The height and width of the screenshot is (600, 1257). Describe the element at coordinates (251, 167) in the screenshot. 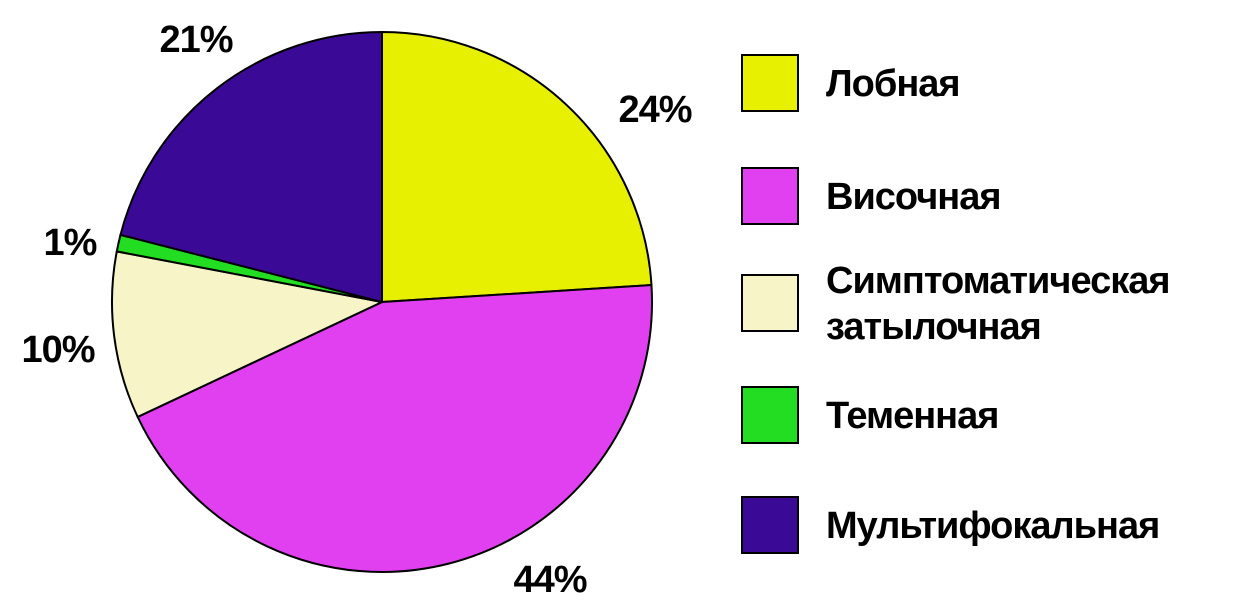

I see `pie-slice-мультифокальная` at that location.